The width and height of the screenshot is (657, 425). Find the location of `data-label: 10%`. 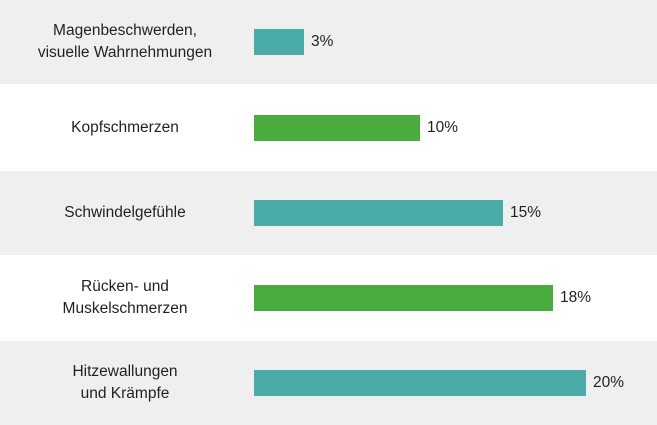

data-label: 10% is located at coordinates (443, 127).